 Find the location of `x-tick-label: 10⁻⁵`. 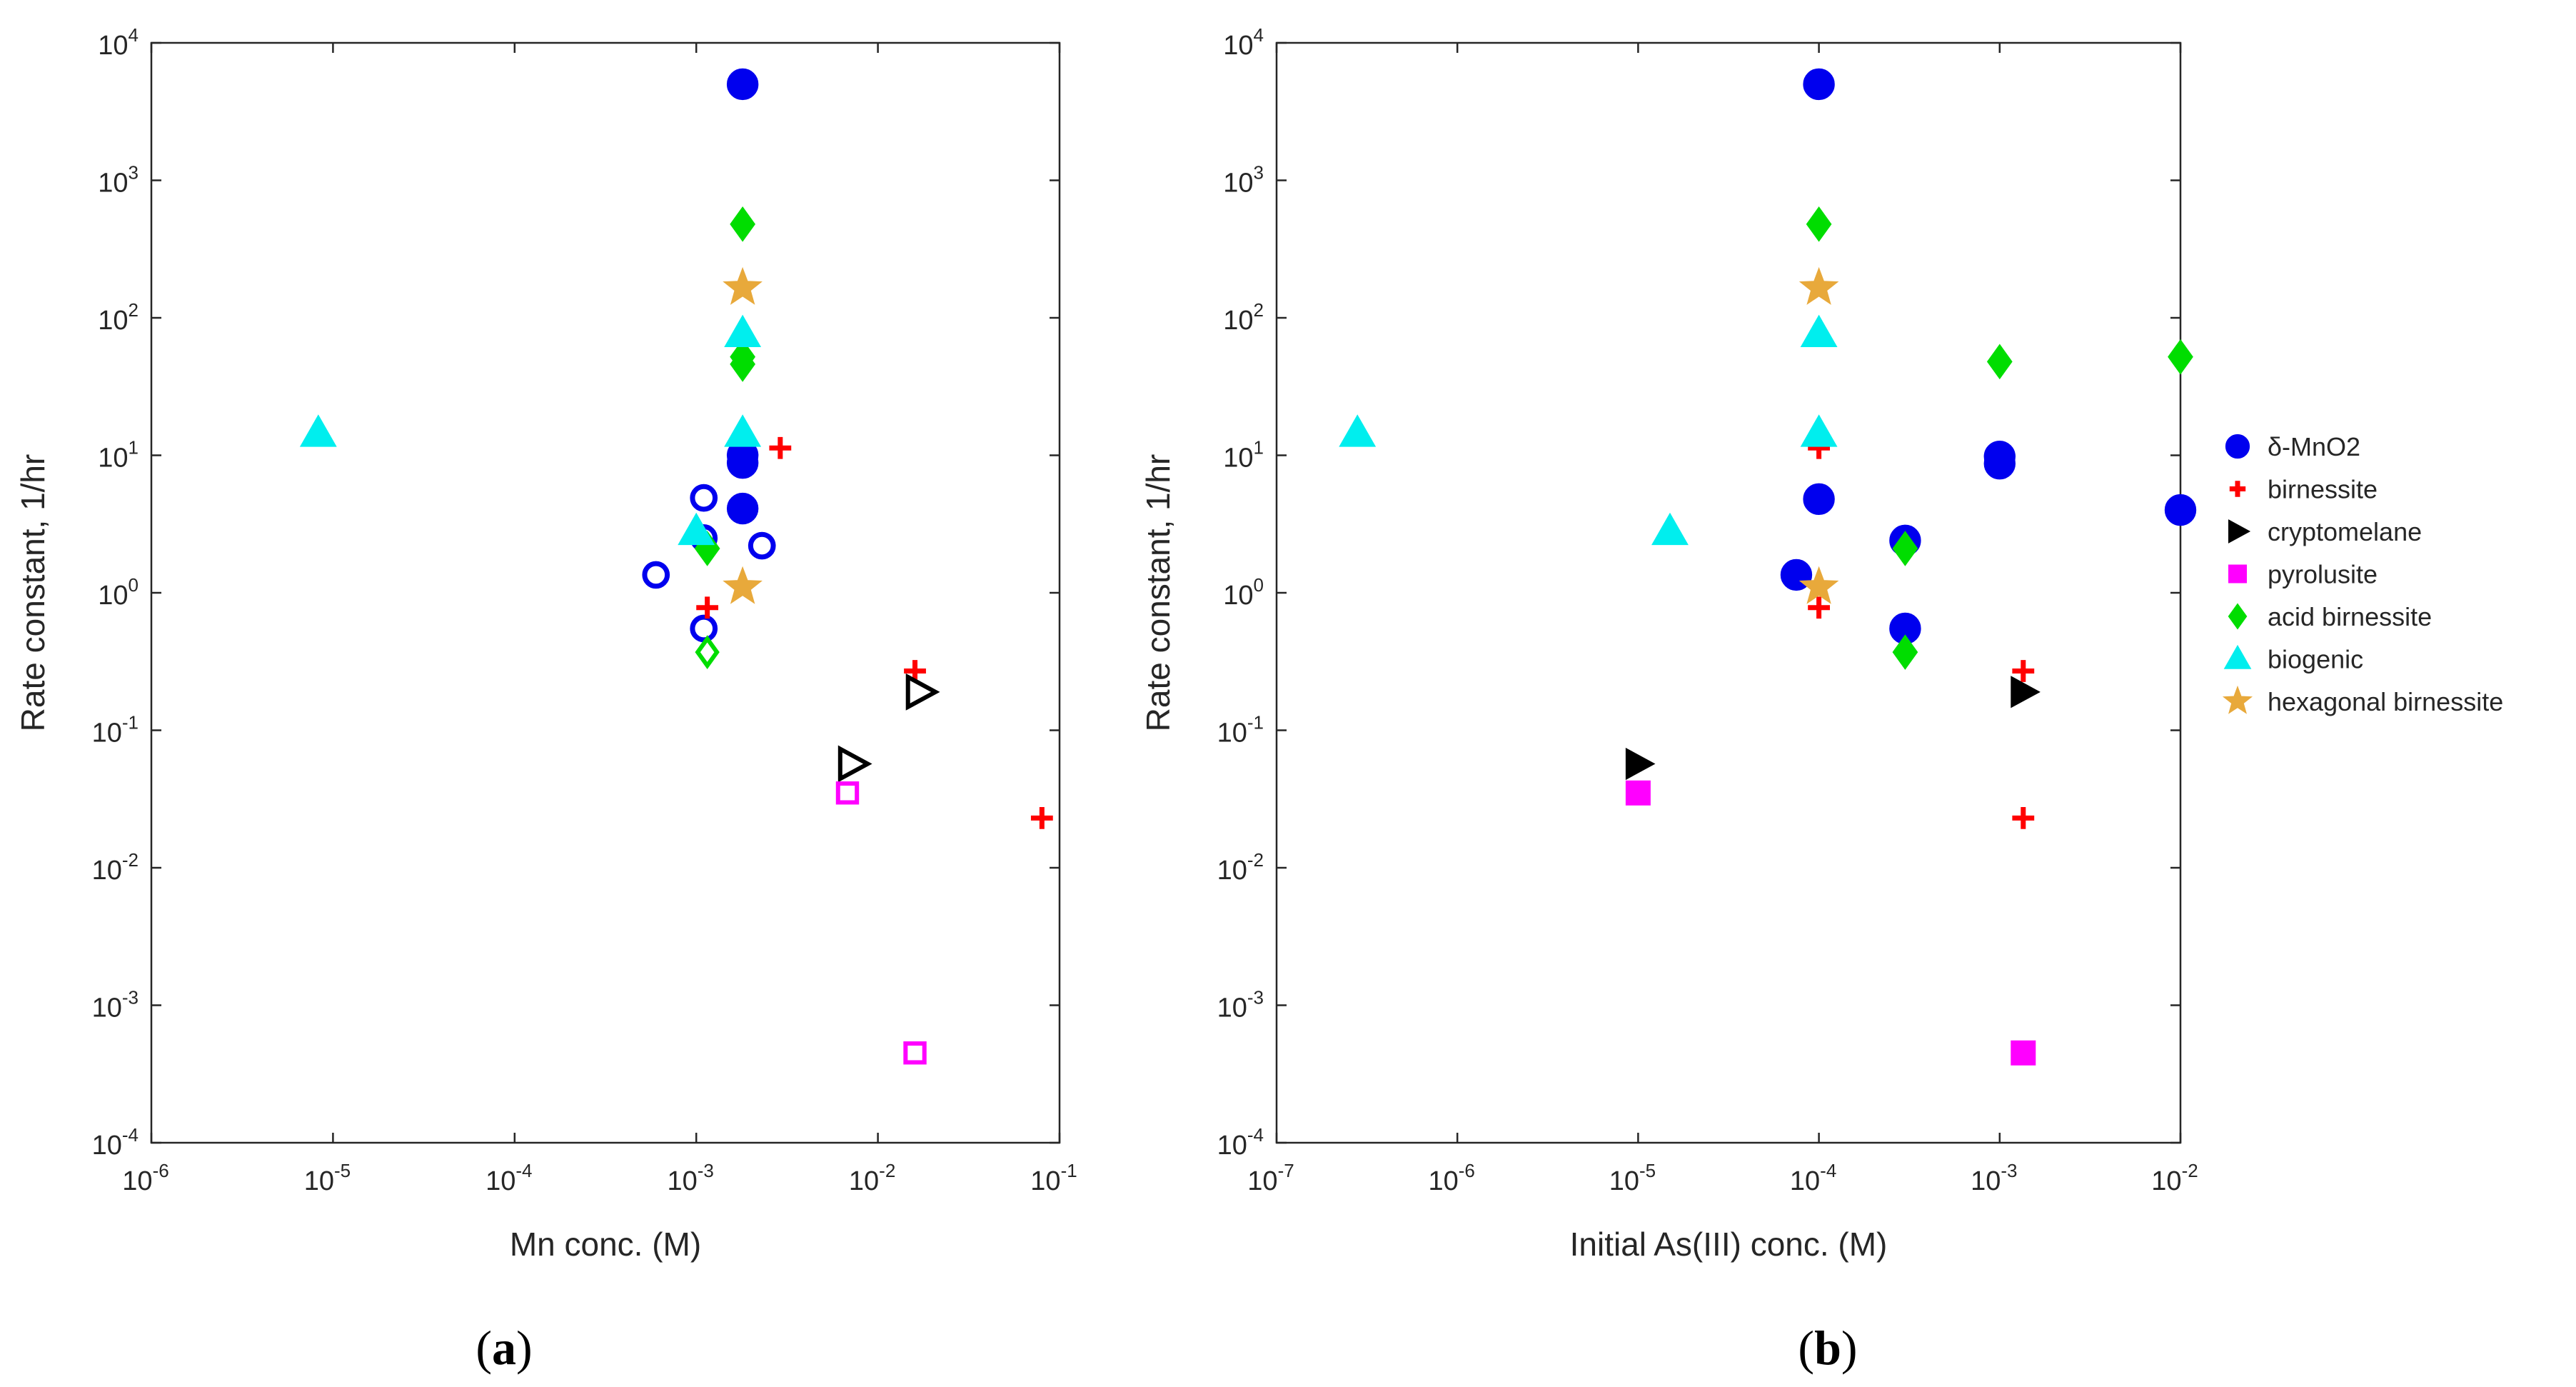

x-tick-label: 10⁻⁵ is located at coordinates (327, 1178).